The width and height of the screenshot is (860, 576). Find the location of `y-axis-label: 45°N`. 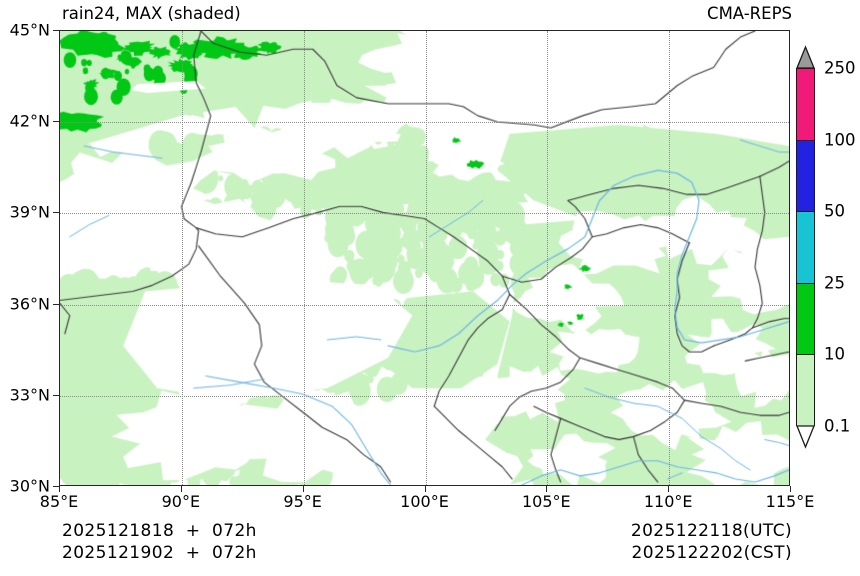

y-axis-label: 45°N is located at coordinates (29, 30).